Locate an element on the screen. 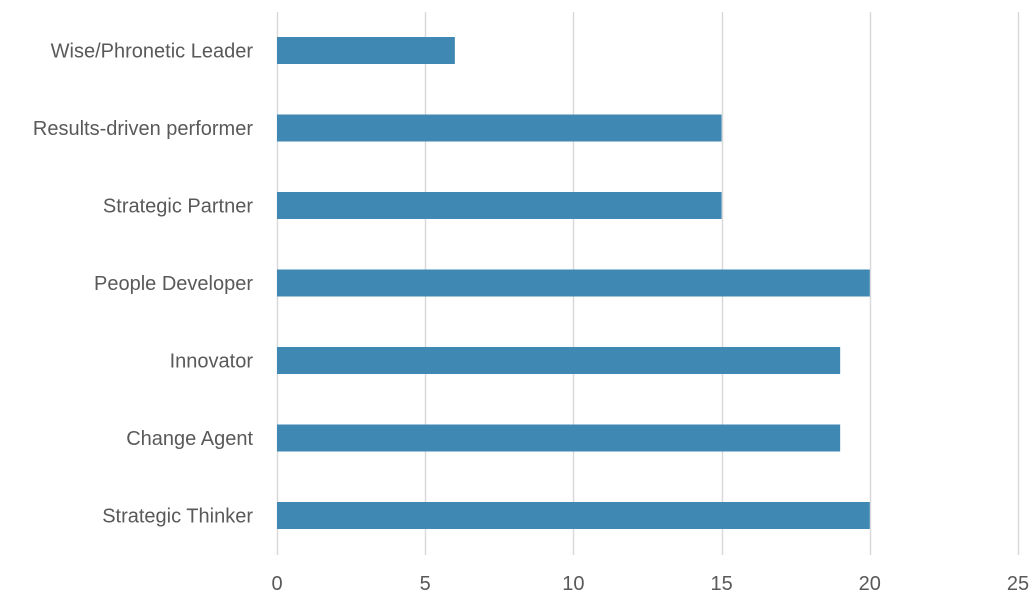  category-label: Strategic Partner is located at coordinates (178, 207).